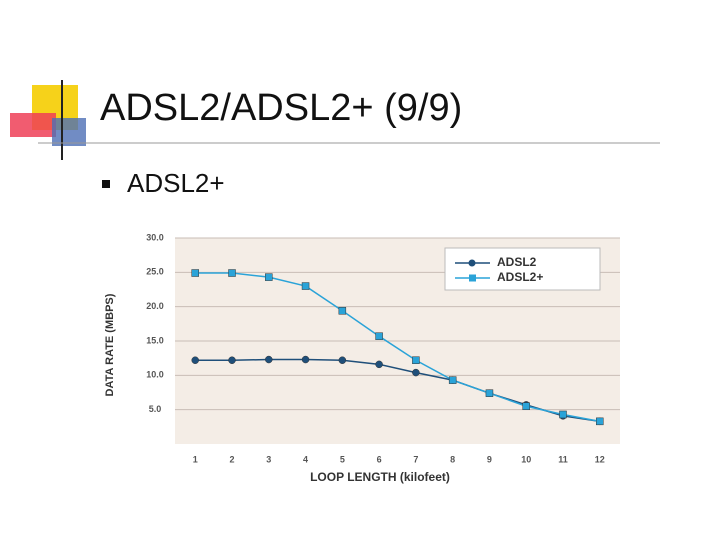 This screenshot has width=720, height=540. What do you see at coordinates (281, 108) in the screenshot?
I see `slide-title: ADSL2/ADSL2+ (9/9)` at bounding box center [281, 108].